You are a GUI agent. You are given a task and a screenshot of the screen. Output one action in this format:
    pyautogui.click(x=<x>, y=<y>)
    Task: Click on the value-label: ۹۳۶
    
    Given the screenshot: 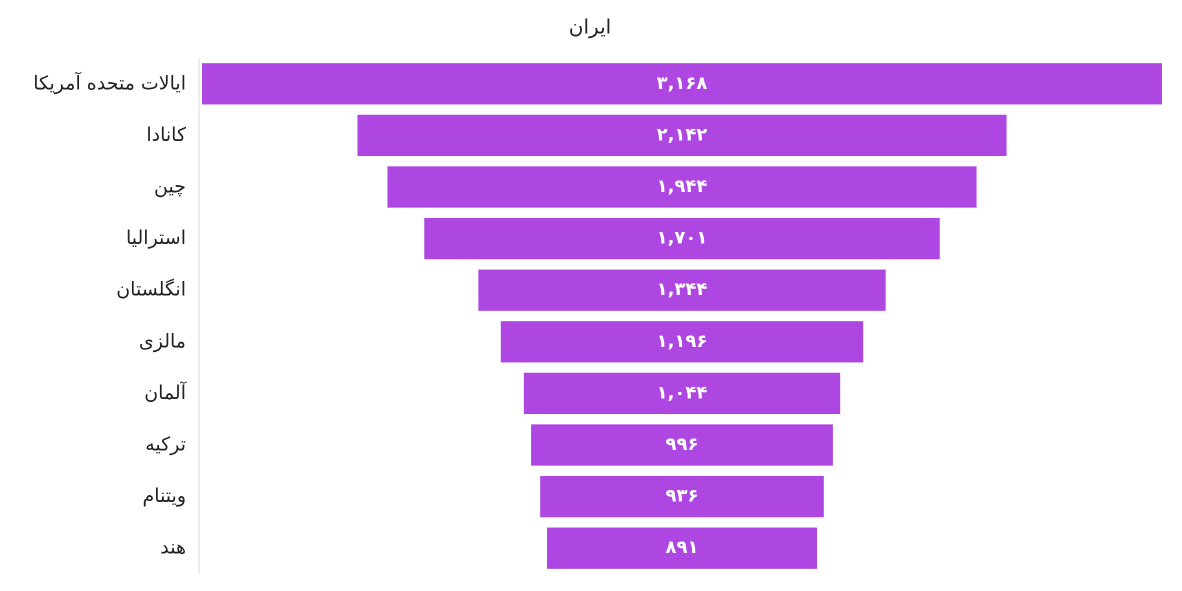 What is the action you would take?
    pyautogui.click(x=682, y=496)
    